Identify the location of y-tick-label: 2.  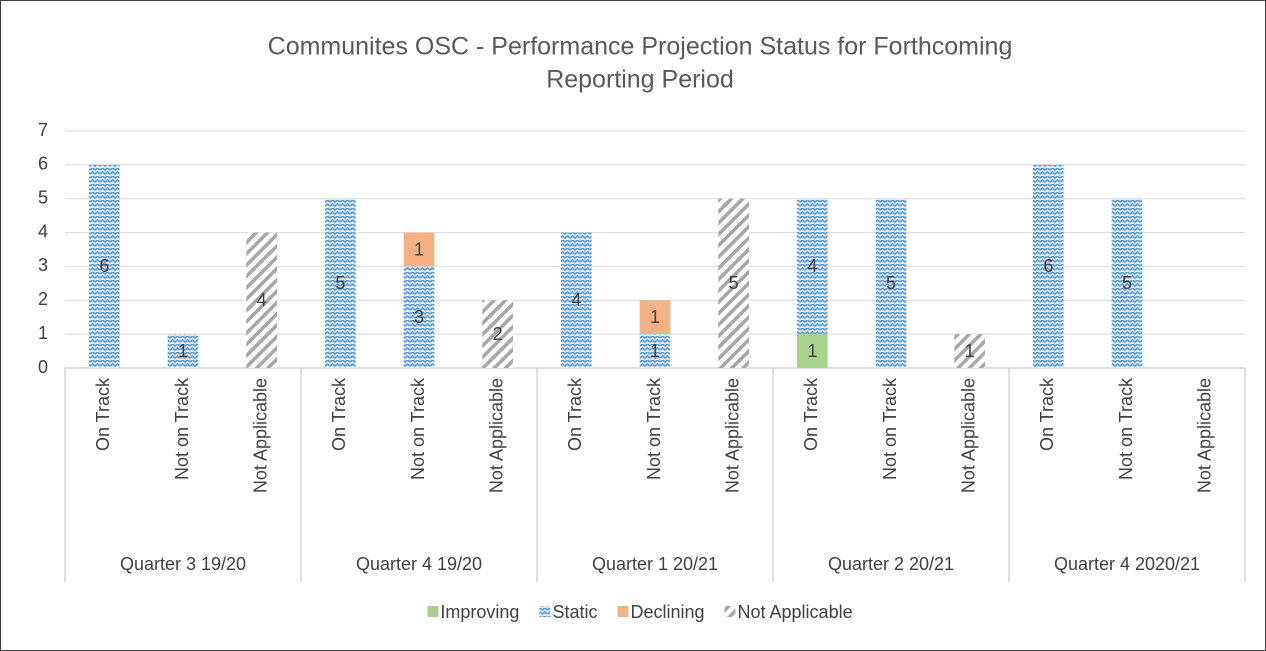
(43, 299).